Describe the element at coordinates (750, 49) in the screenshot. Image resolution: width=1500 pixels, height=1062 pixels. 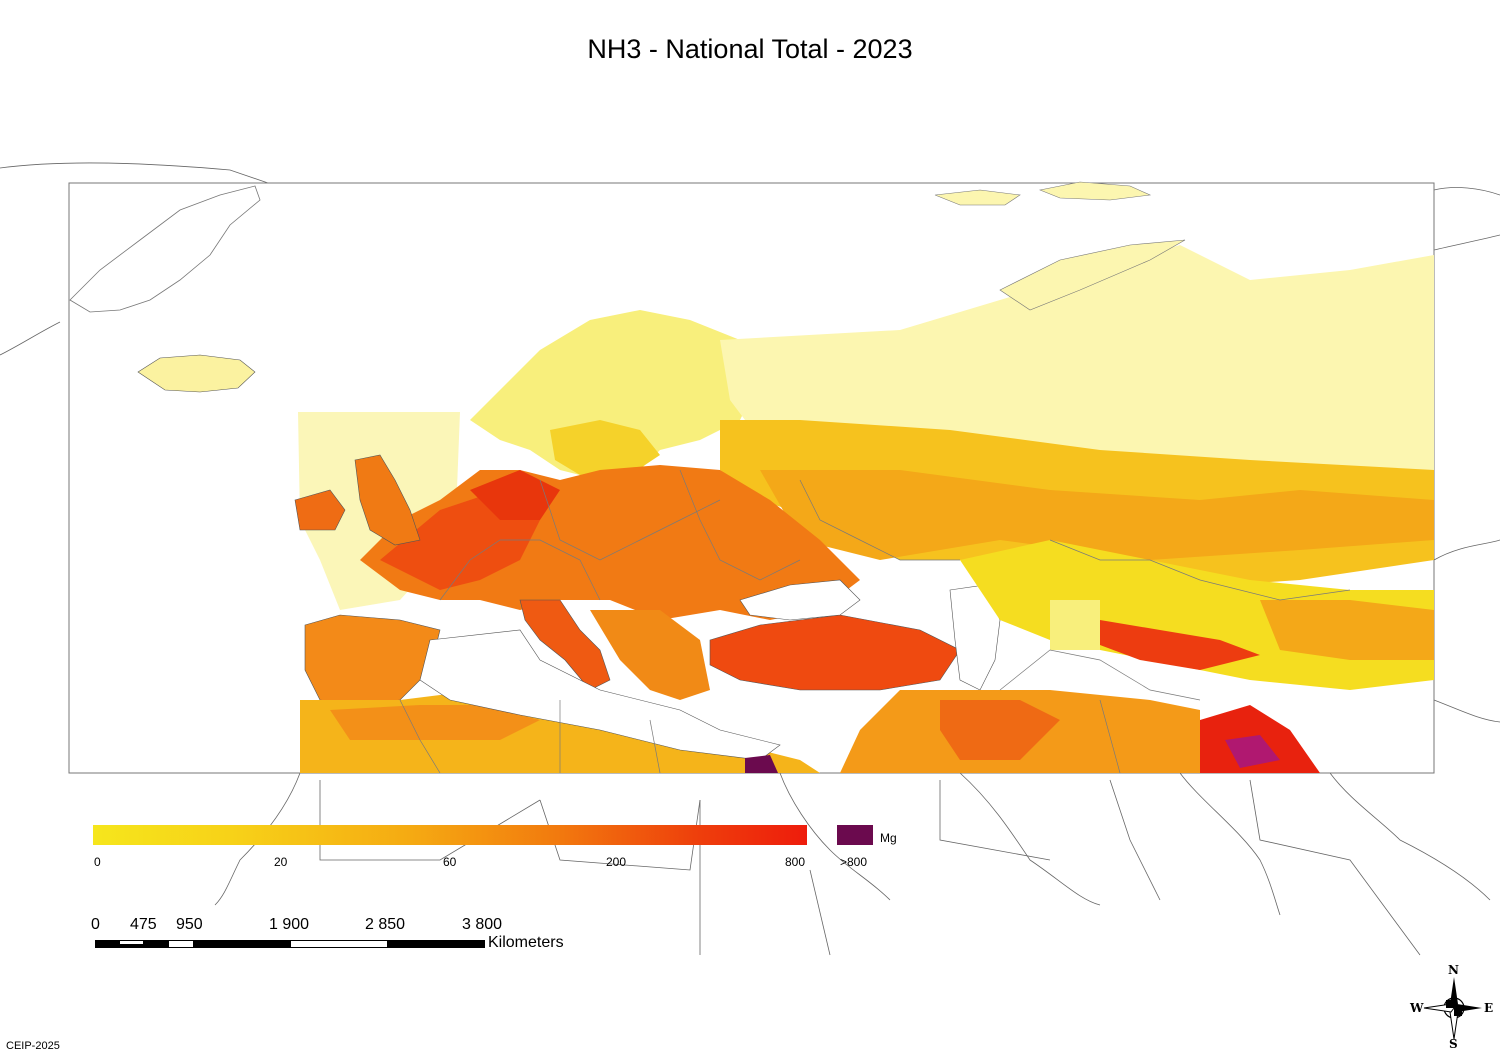
I see `map-title: NH3 - National Total - 2023` at that location.